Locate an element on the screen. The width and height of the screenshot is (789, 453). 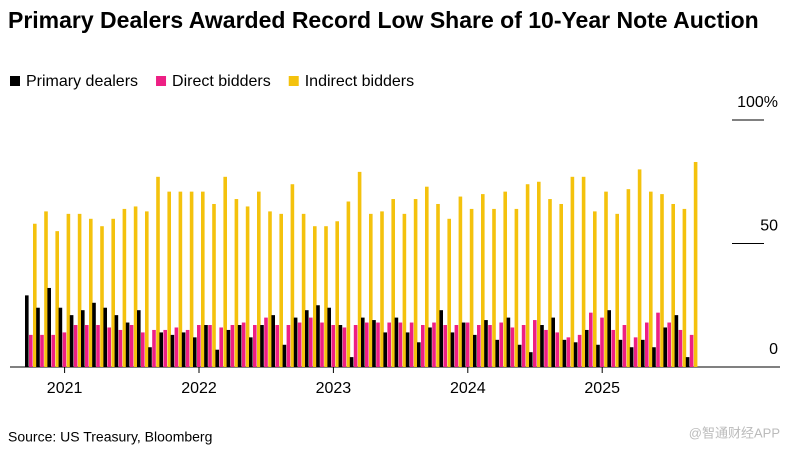
legend-label: Direct bidders is located at coordinates (221, 81).